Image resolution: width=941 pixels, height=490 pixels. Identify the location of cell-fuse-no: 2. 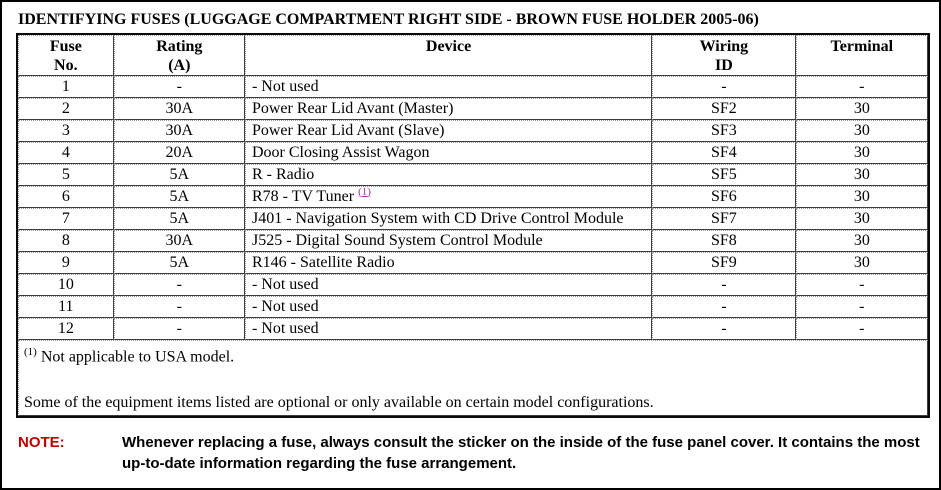
(66, 109).